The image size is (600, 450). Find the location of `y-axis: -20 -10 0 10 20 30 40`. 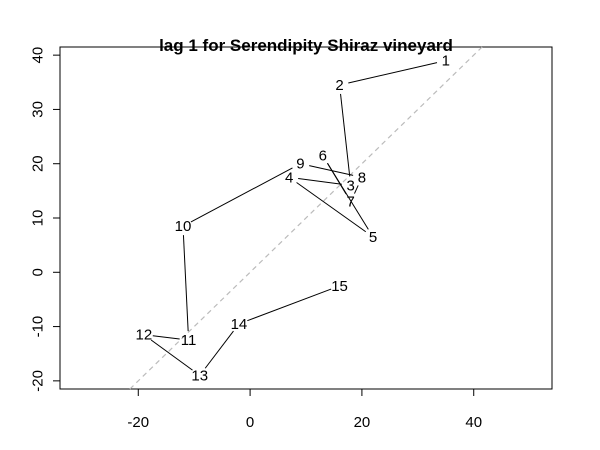

y-axis: -20 -10 0 10 20 30 40 is located at coordinates (45, 219).